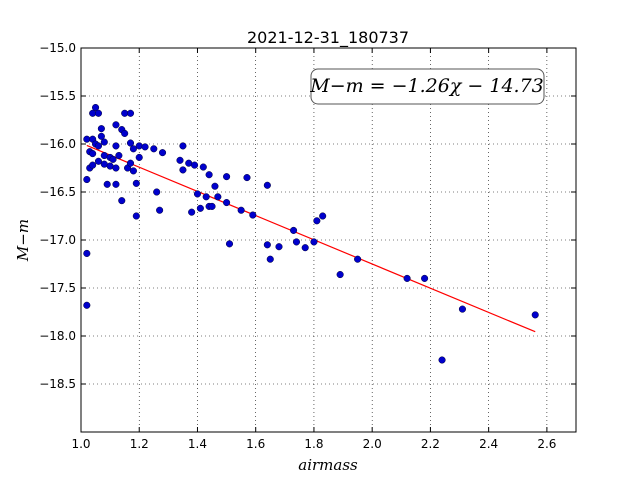 Image resolution: width=640 pixels, height=480 pixels. What do you see at coordinates (546, 444) in the screenshot?
I see `x-tick-label: 2.6` at bounding box center [546, 444].